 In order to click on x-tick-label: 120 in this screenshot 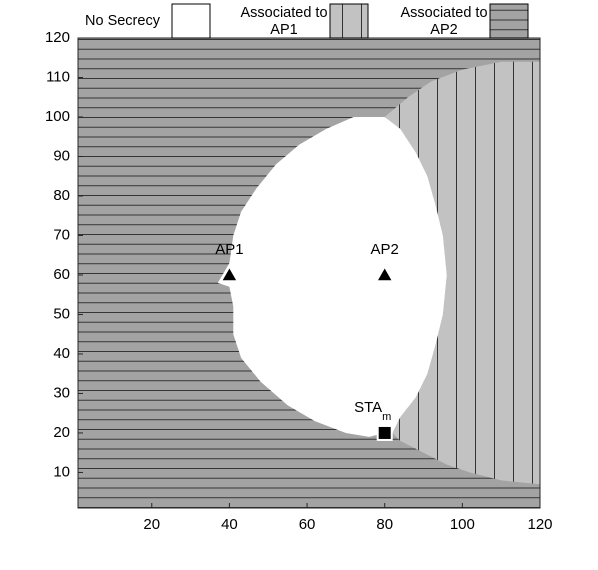, I will do `click(539, 524)`.